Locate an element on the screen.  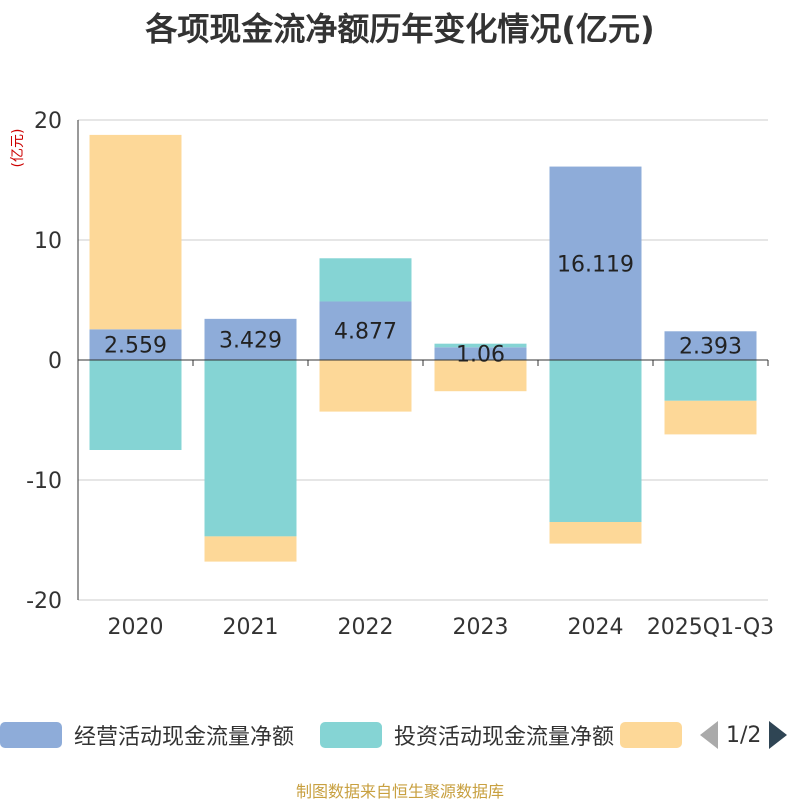
data-label-operating: 16.119 is located at coordinates (595, 264).